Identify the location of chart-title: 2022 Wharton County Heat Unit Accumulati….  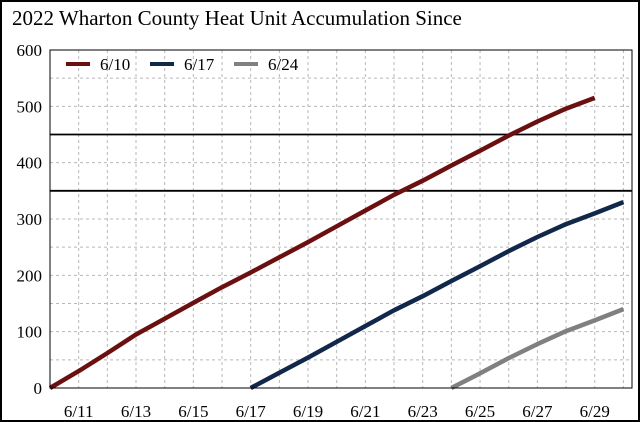
(237, 18).